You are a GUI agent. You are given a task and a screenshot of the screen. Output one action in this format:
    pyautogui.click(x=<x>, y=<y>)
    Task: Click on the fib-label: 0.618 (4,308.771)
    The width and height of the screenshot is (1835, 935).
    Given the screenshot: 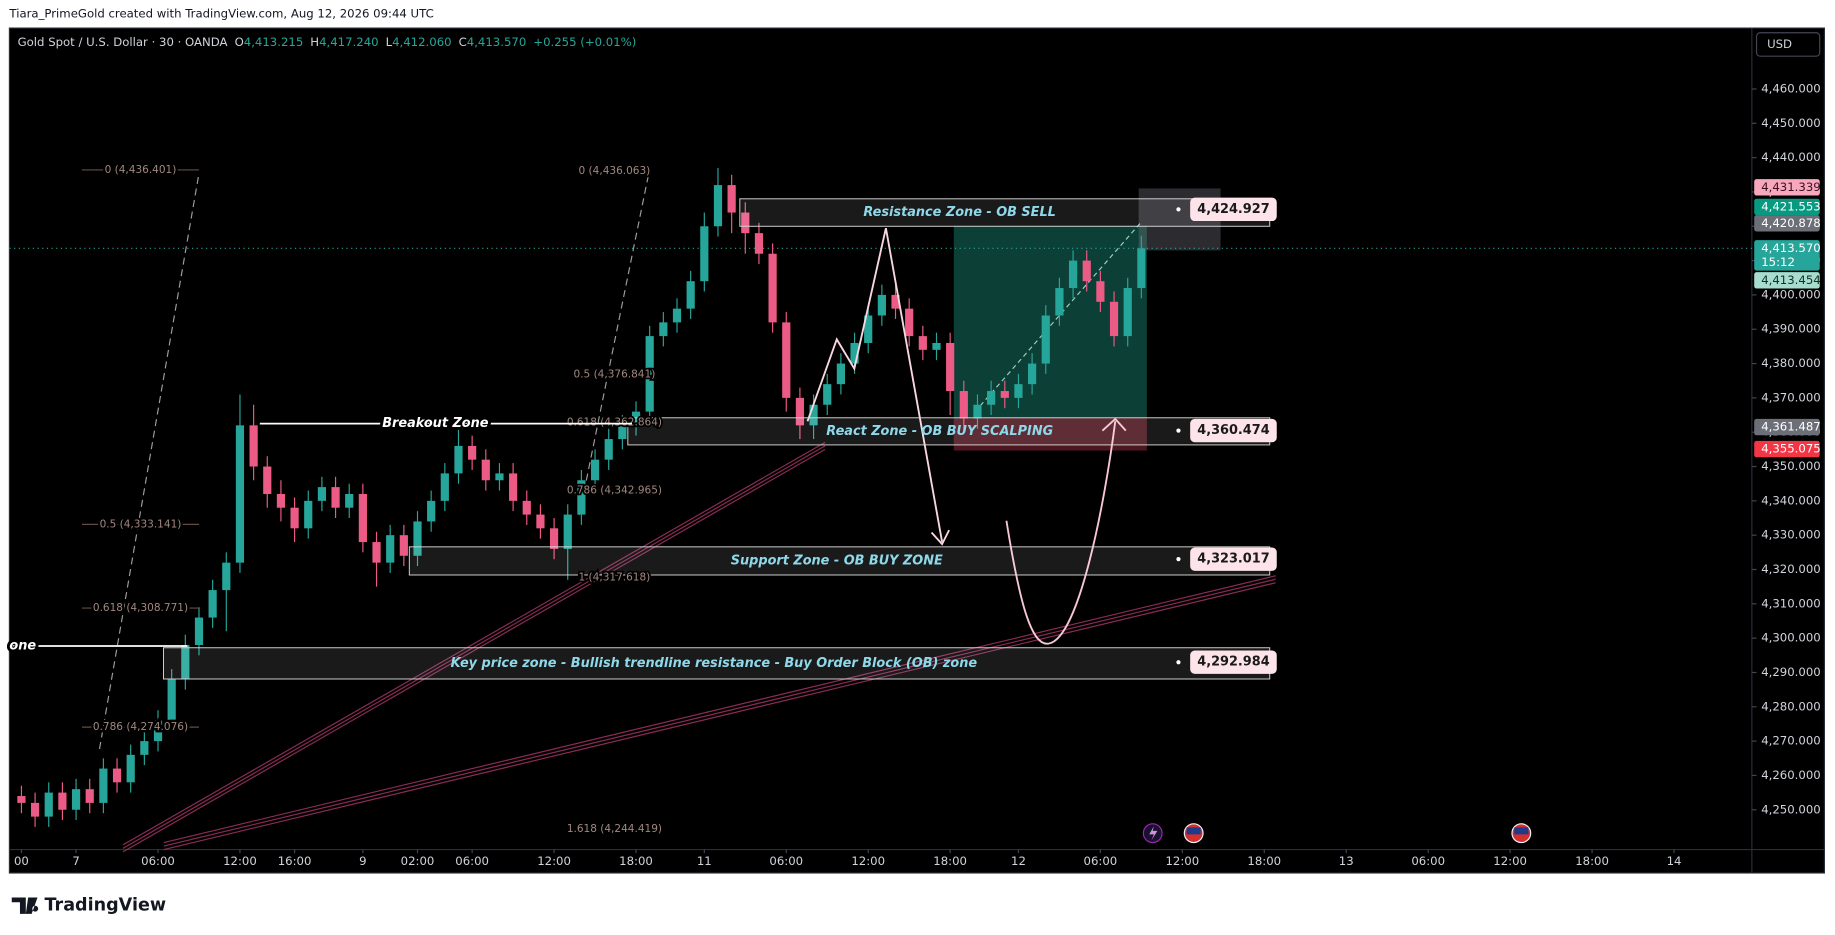 What is the action you would take?
    pyautogui.click(x=140, y=608)
    